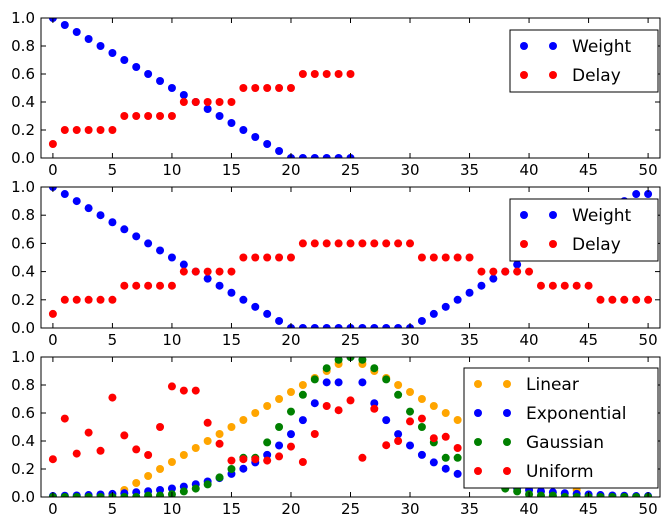  What do you see at coordinates (231, 340) in the screenshot?
I see `x-tick-label: 15` at bounding box center [231, 340].